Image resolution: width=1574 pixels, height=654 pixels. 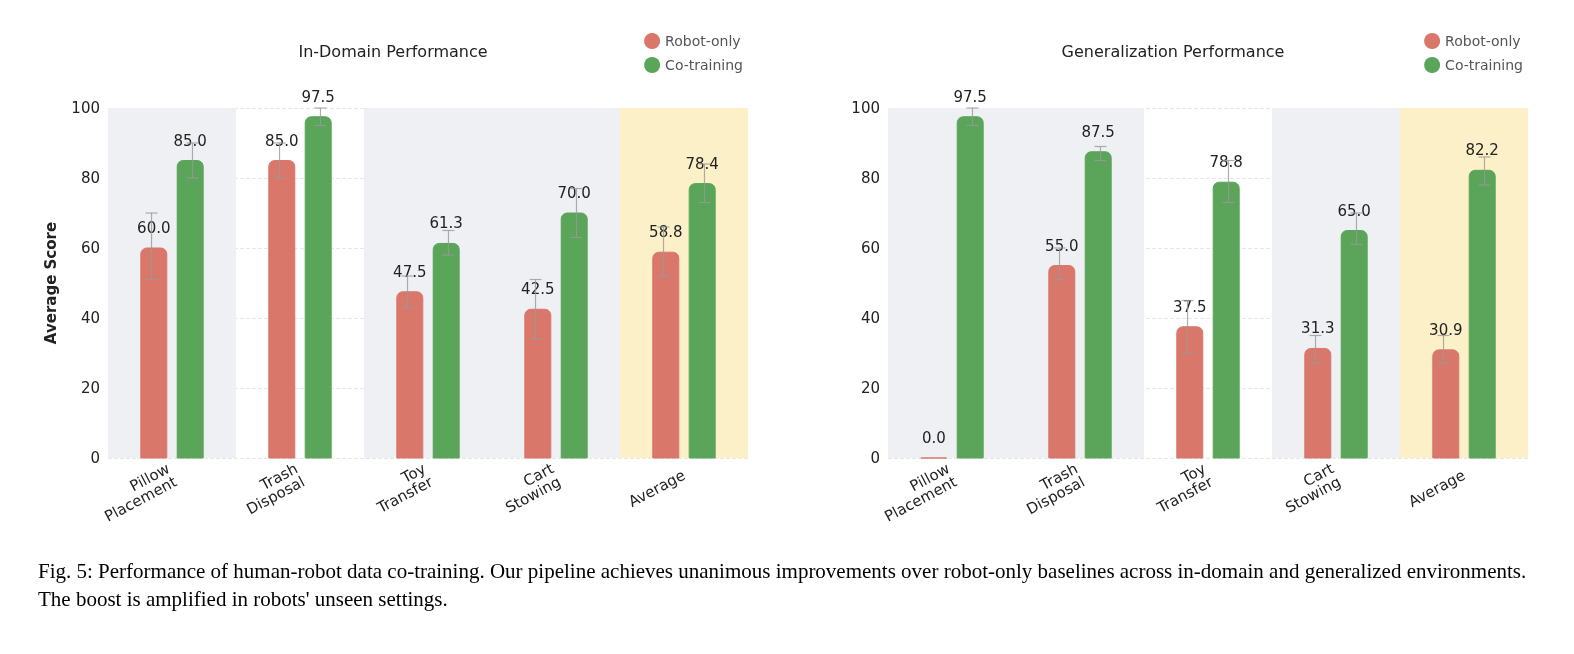 What do you see at coordinates (666, 232) in the screenshot?
I see `data-label: 58.8` at bounding box center [666, 232].